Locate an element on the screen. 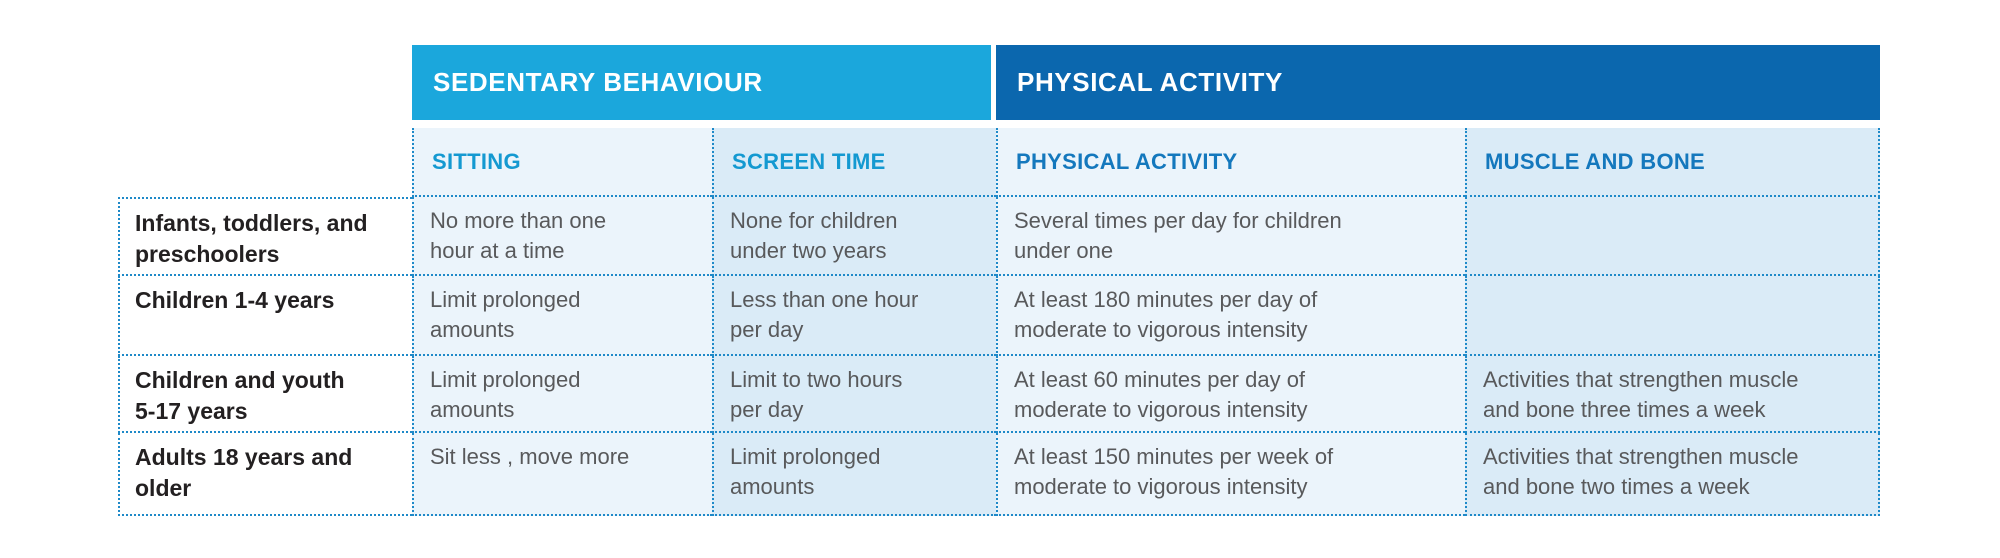 The width and height of the screenshot is (2000, 558). group-header-sedentary-behaviour: SEDENTARY BEHAVIOUR is located at coordinates (704, 82).